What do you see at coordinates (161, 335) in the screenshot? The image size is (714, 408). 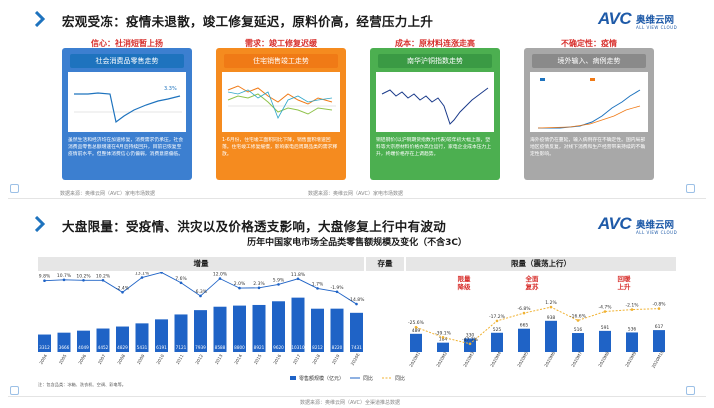 I see `annual-bar-2010` at bounding box center [161, 335].